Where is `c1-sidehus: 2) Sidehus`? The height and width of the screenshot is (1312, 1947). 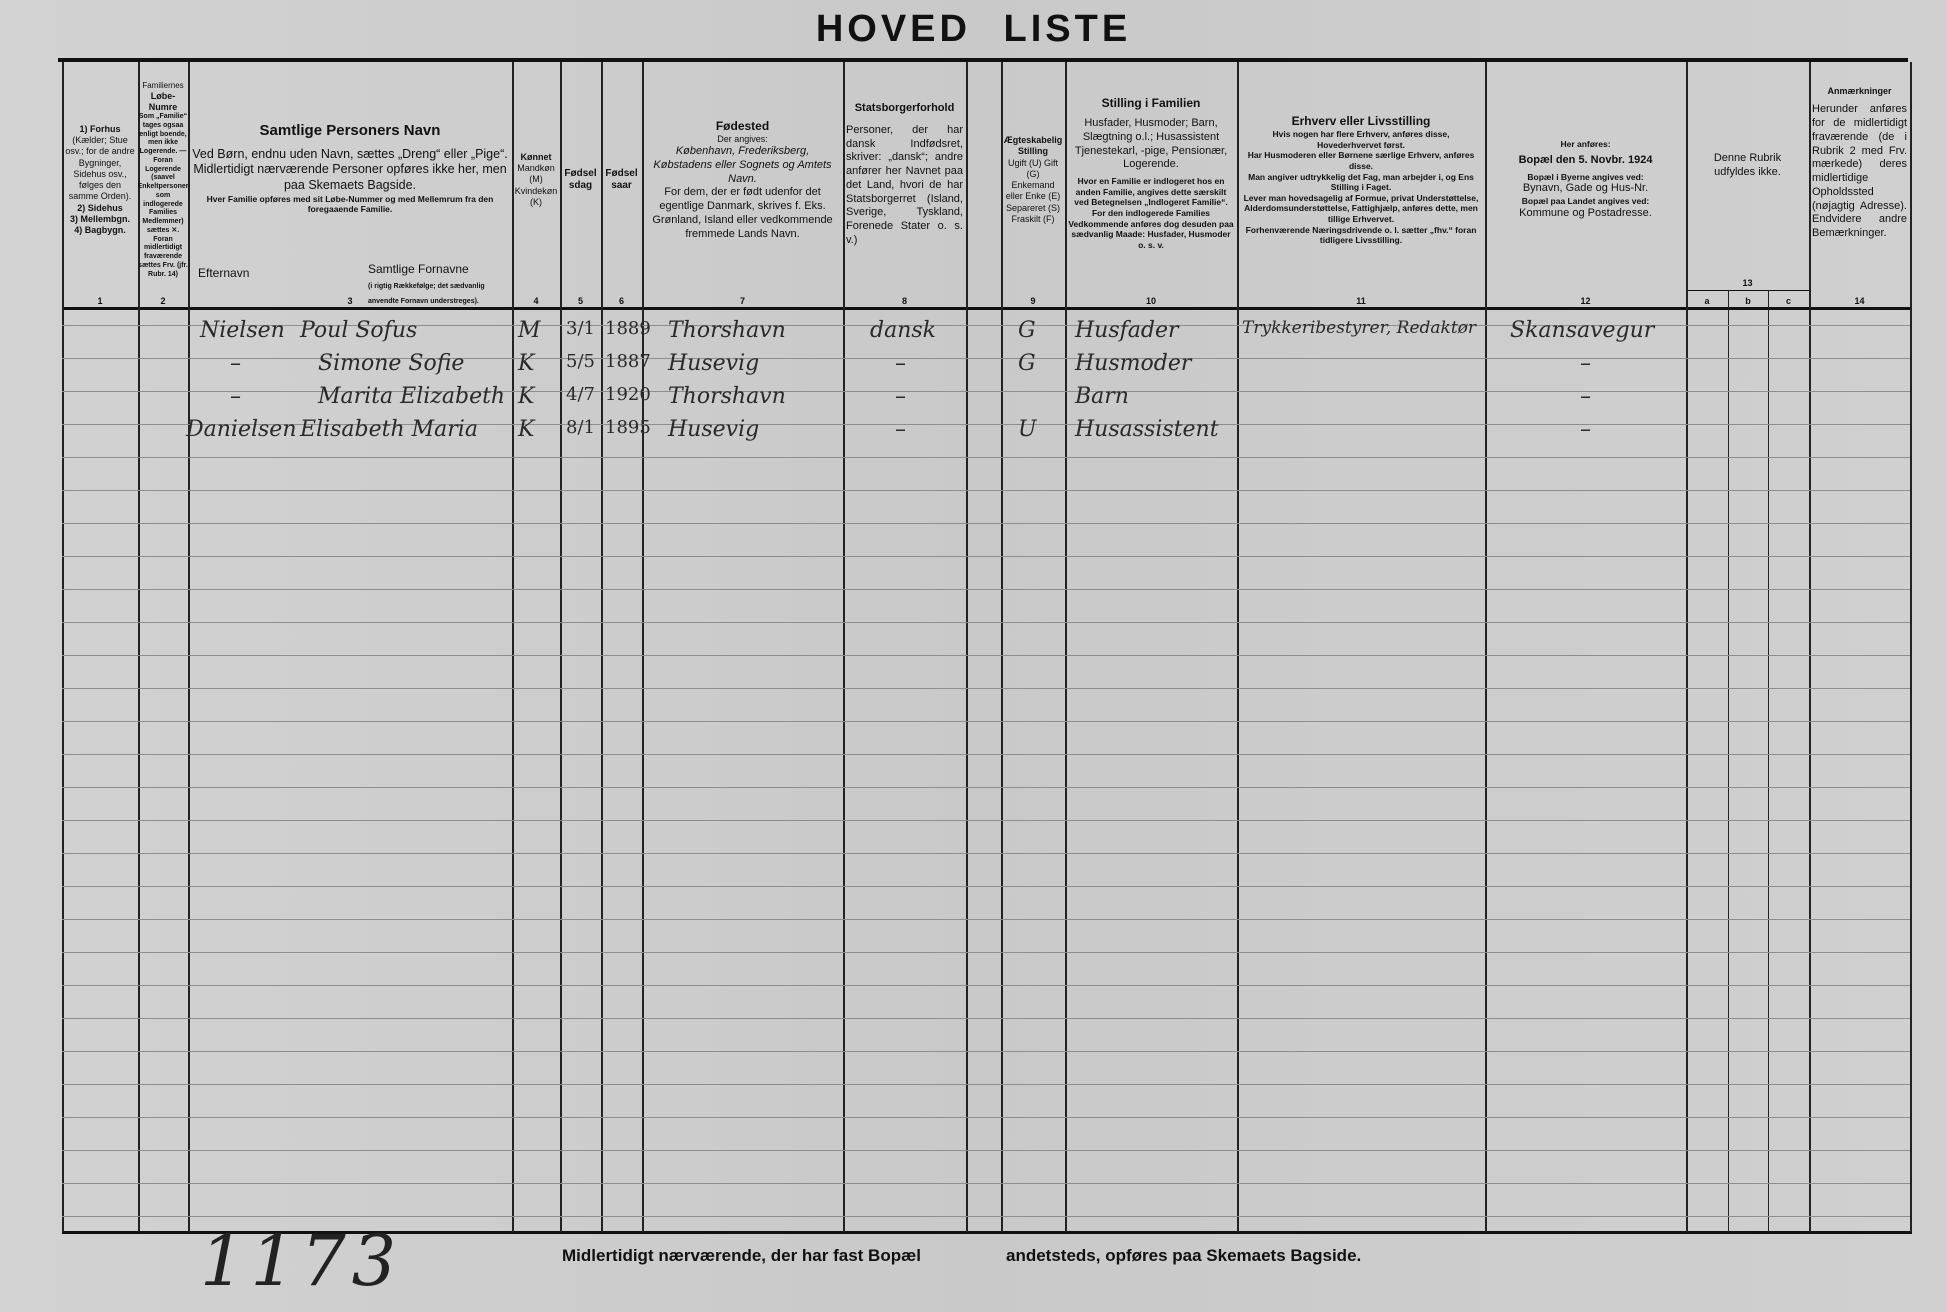
c1-sidehus: 2) Sidehus is located at coordinates (100, 207).